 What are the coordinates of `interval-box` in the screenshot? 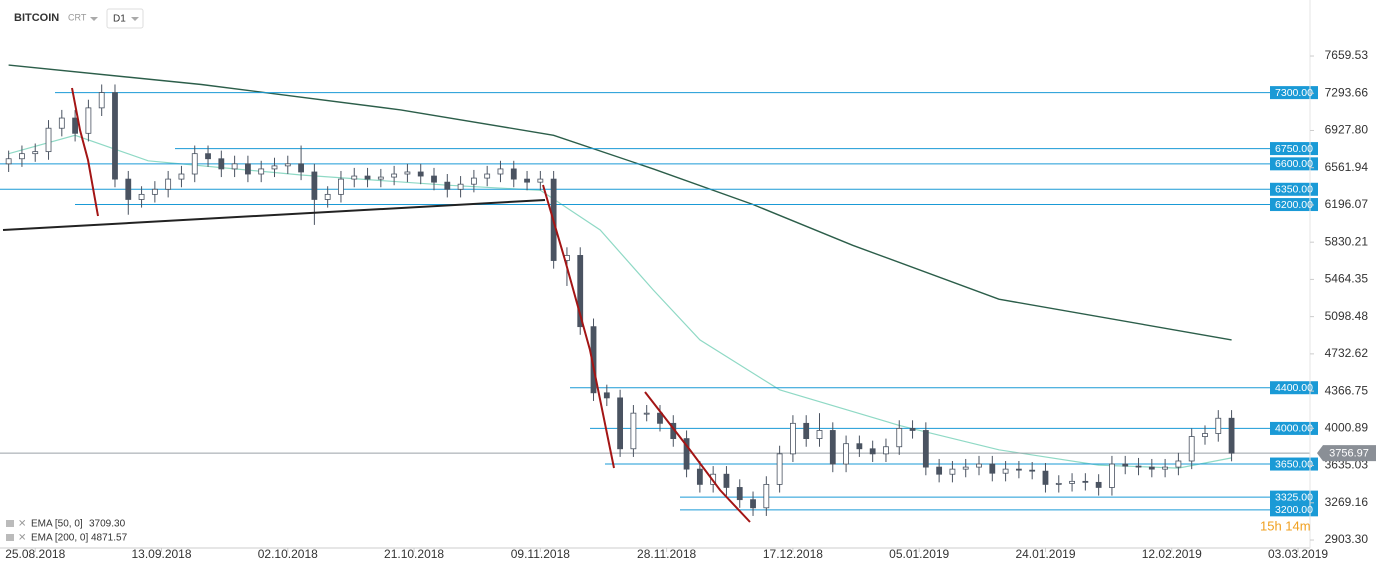 It's located at (125, 18).